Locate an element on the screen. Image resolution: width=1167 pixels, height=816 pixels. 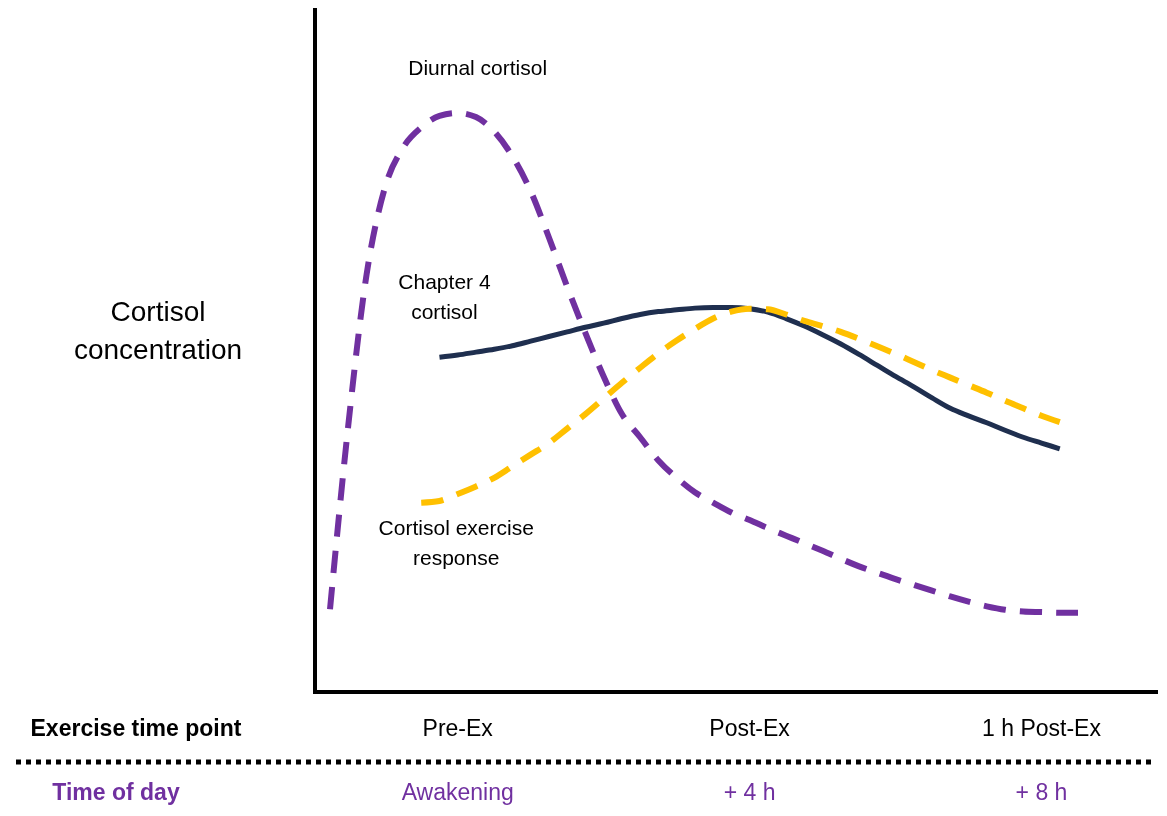
text: Cortisol exercise response is located at coordinates (456, 542).